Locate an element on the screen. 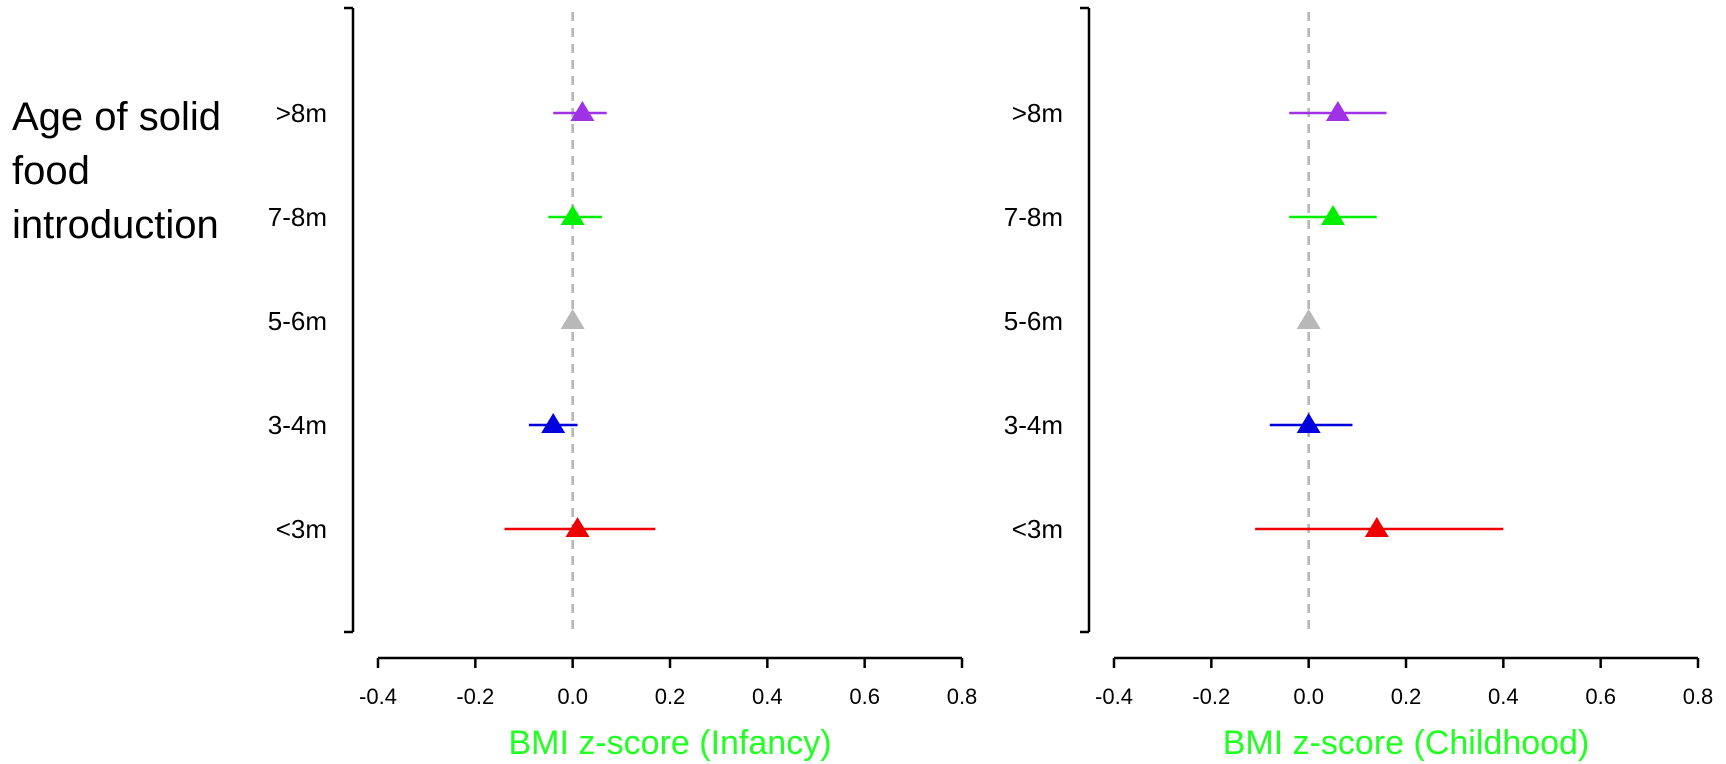 The width and height of the screenshot is (1726, 764). panel-1-x-tick-label: 0.8 is located at coordinates (962, 696).